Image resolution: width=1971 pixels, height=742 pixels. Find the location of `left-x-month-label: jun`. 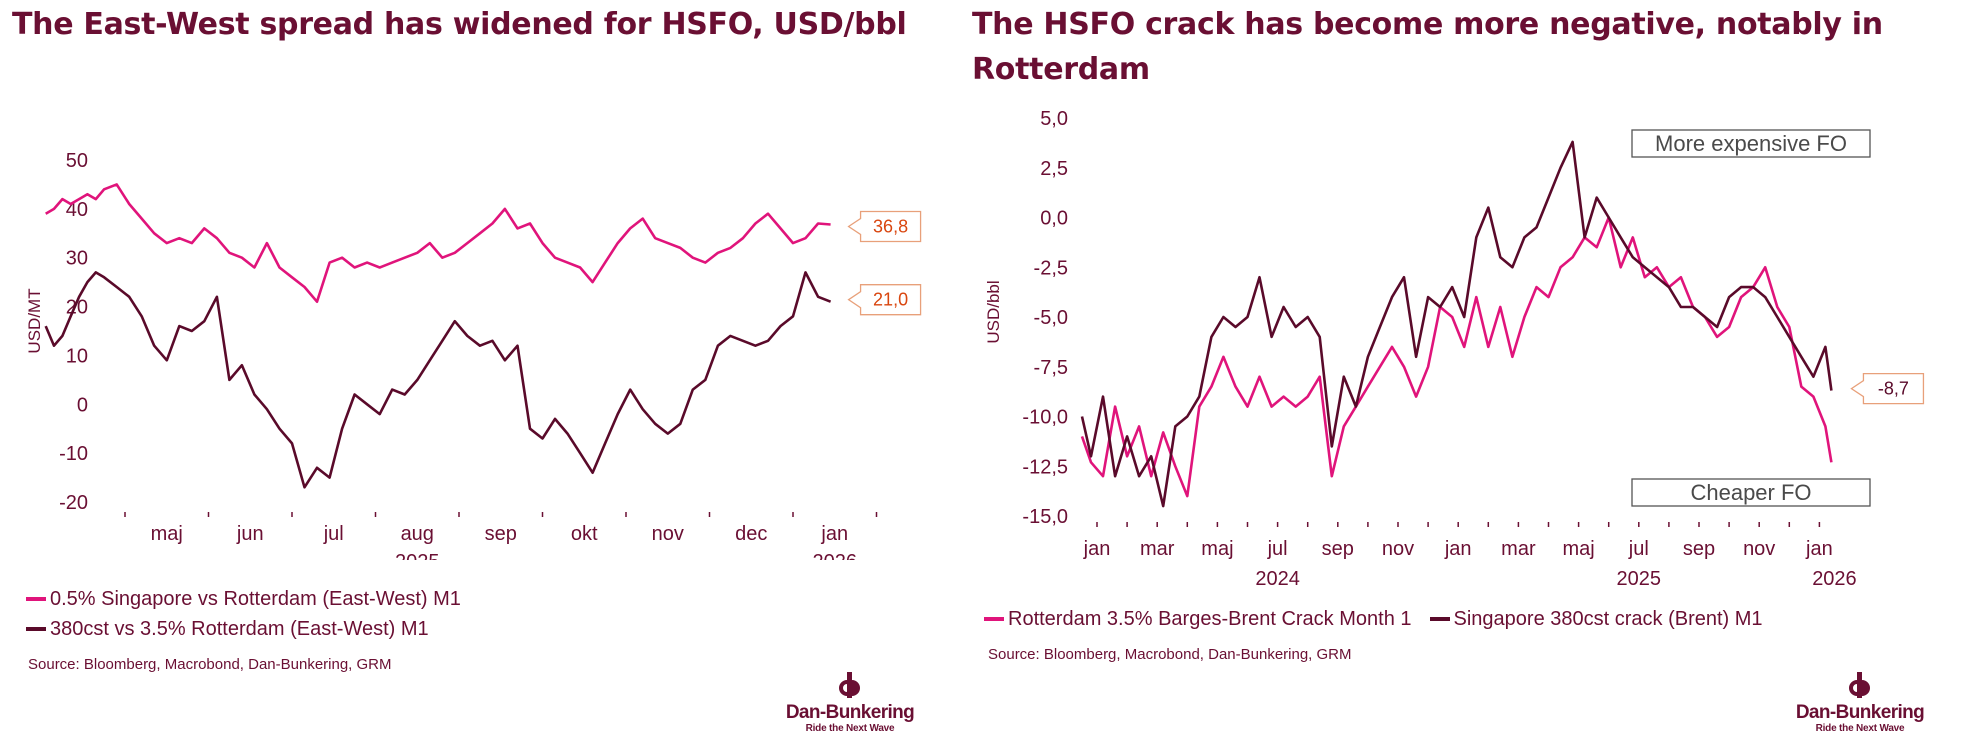

left-x-month-label: jun is located at coordinates (250, 534).